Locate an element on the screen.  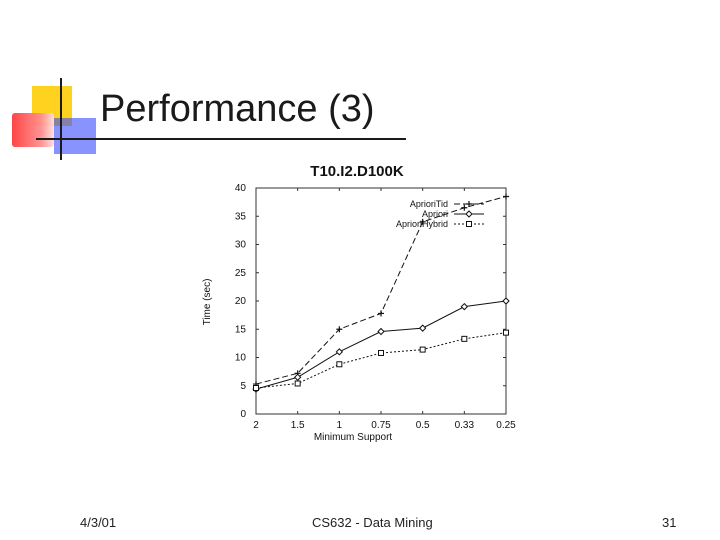
x-tick-label: 1.5 is located at coordinates (298, 425).